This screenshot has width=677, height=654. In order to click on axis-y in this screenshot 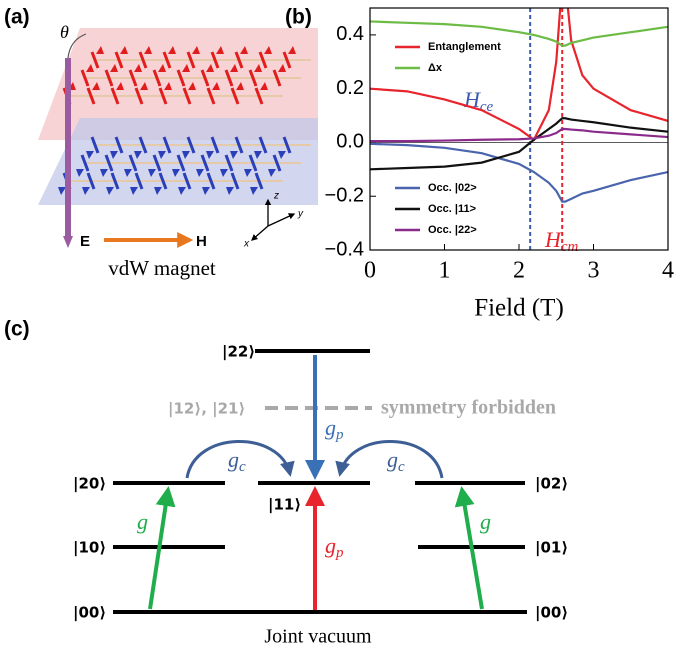, I will do `click(281, 220)`.